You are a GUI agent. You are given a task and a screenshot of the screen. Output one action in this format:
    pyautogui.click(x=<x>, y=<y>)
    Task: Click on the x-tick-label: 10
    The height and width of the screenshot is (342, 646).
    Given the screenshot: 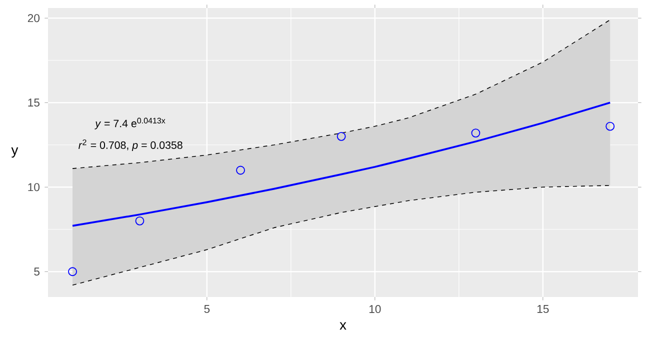 What is the action you would take?
    pyautogui.click(x=375, y=309)
    